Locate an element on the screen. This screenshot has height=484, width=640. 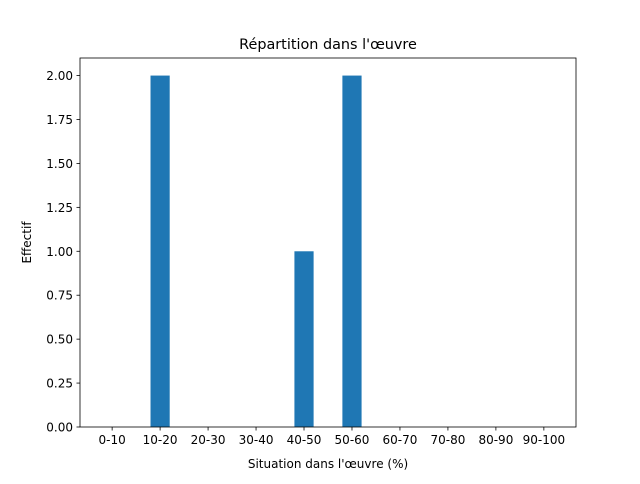
y-axis-label: Effectif is located at coordinates (27, 242).